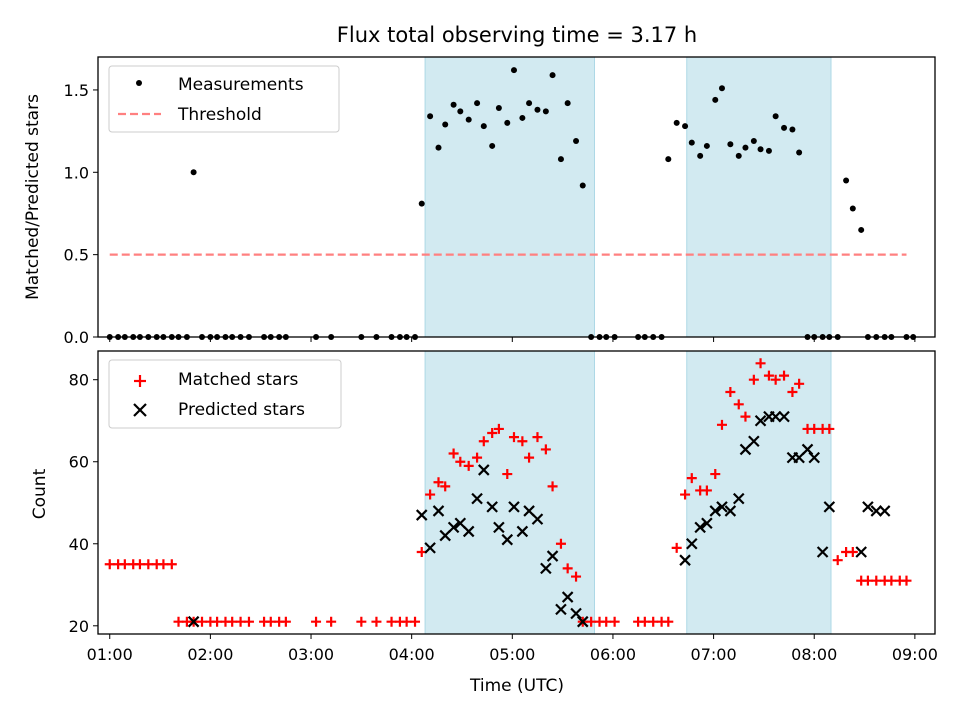  Describe the element at coordinates (915, 654) in the screenshot. I see `x-tick-label: 09:00` at that location.